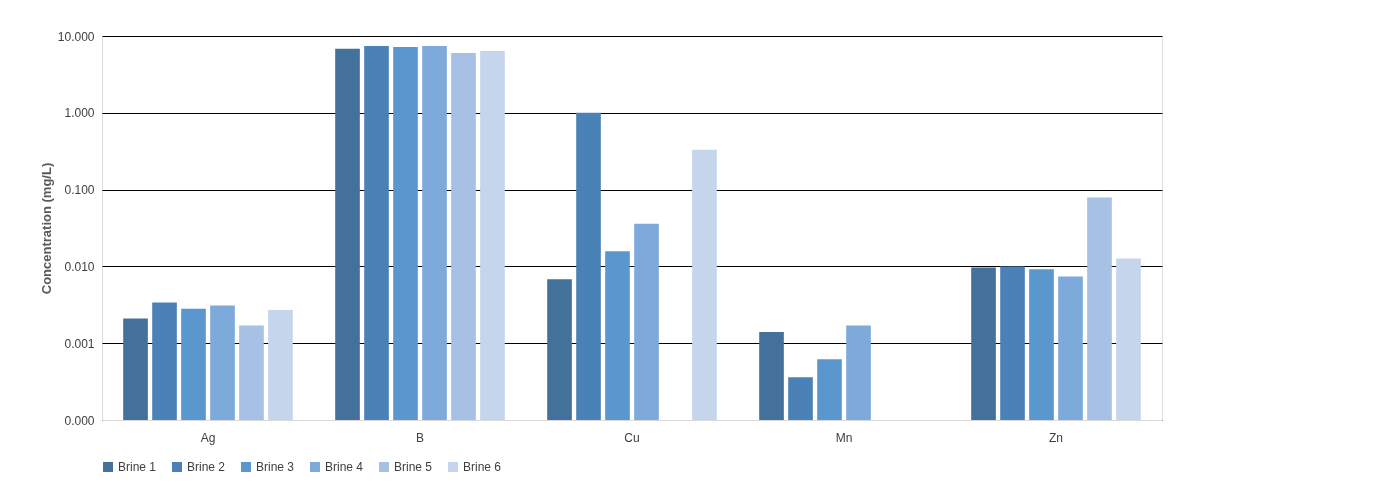 This screenshot has width=1390, height=492. I want to click on legend-label: Brine 5, so click(413, 467).